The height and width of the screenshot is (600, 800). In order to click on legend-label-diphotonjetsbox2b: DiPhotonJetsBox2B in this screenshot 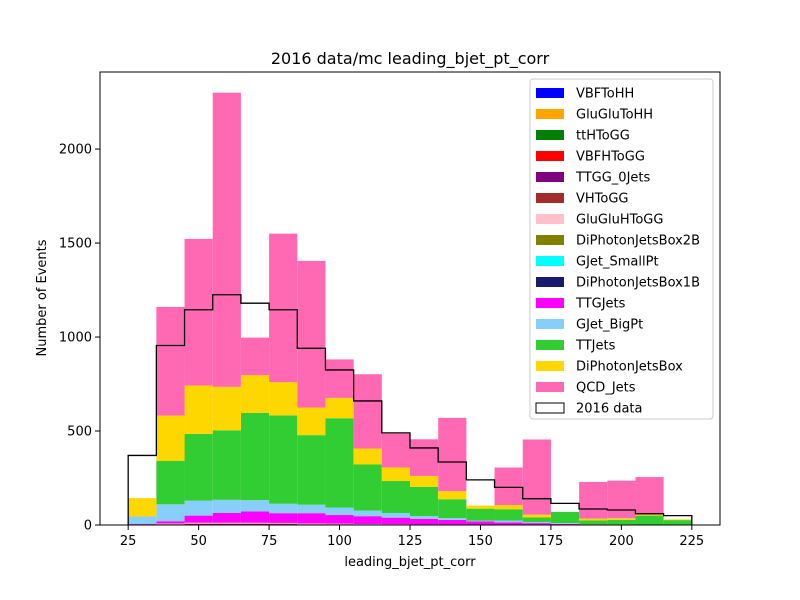, I will do `click(638, 241)`.